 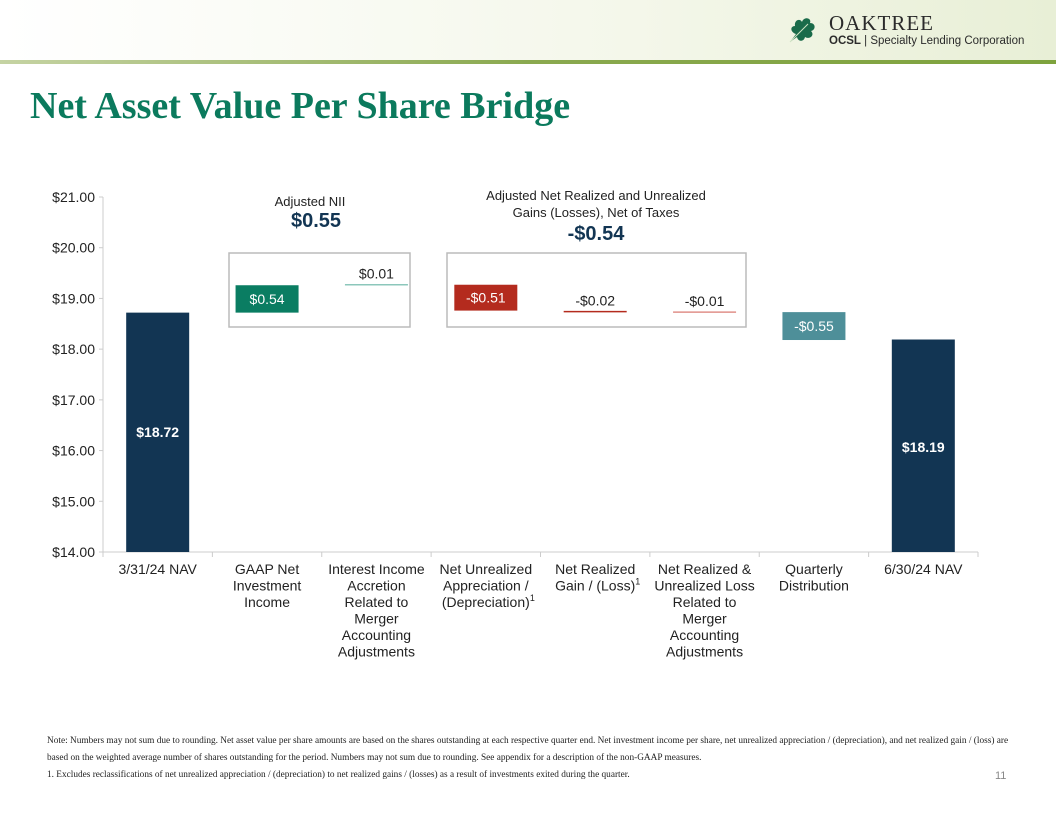 What do you see at coordinates (1001, 776) in the screenshot?
I see `page-number: 11` at bounding box center [1001, 776].